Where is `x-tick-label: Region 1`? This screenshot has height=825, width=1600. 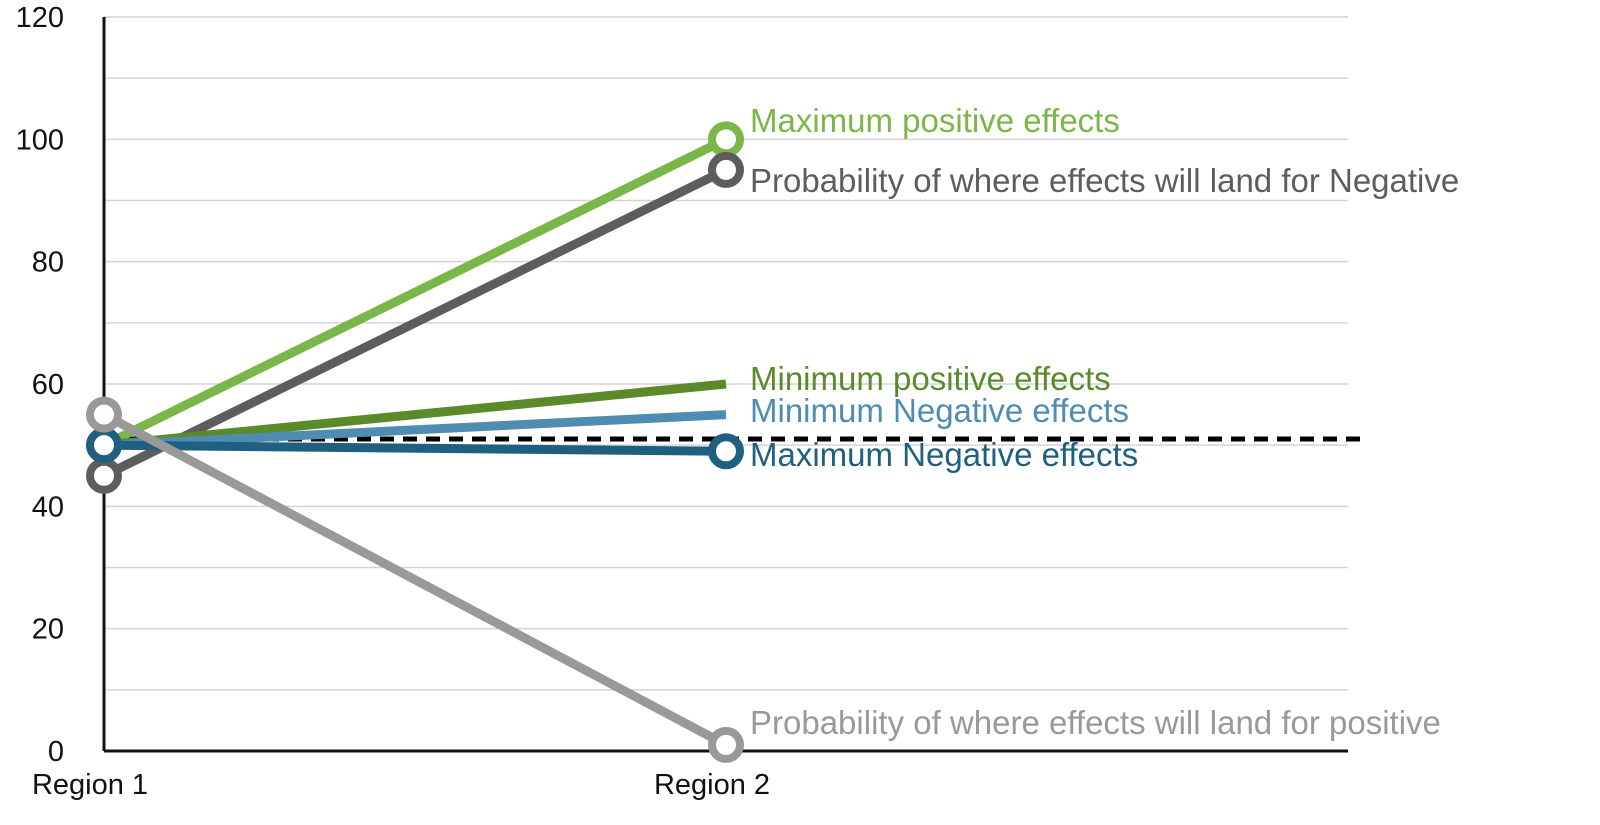
x-tick-label: Region 1 is located at coordinates (90, 785).